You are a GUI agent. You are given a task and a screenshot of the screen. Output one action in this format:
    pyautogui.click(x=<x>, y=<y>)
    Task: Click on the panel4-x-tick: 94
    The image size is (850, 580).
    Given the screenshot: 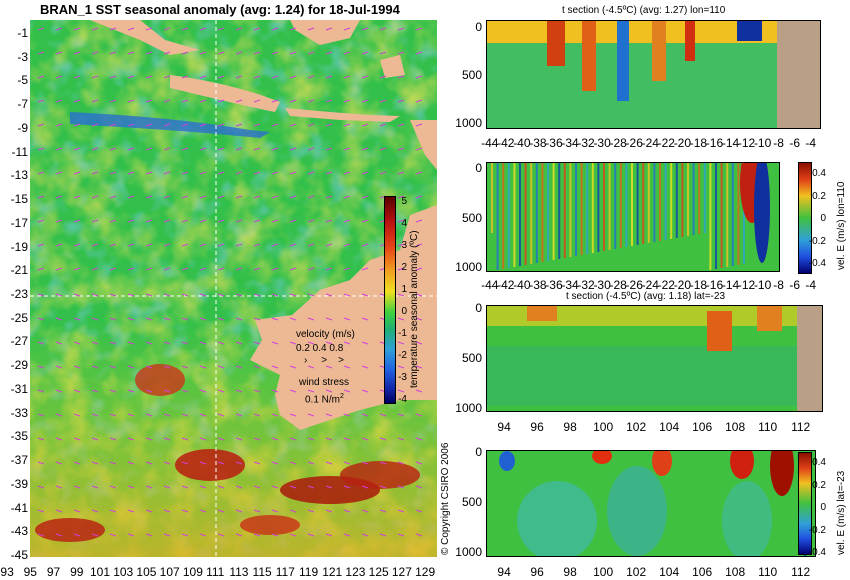 What is the action you would take?
    pyautogui.click(x=504, y=572)
    